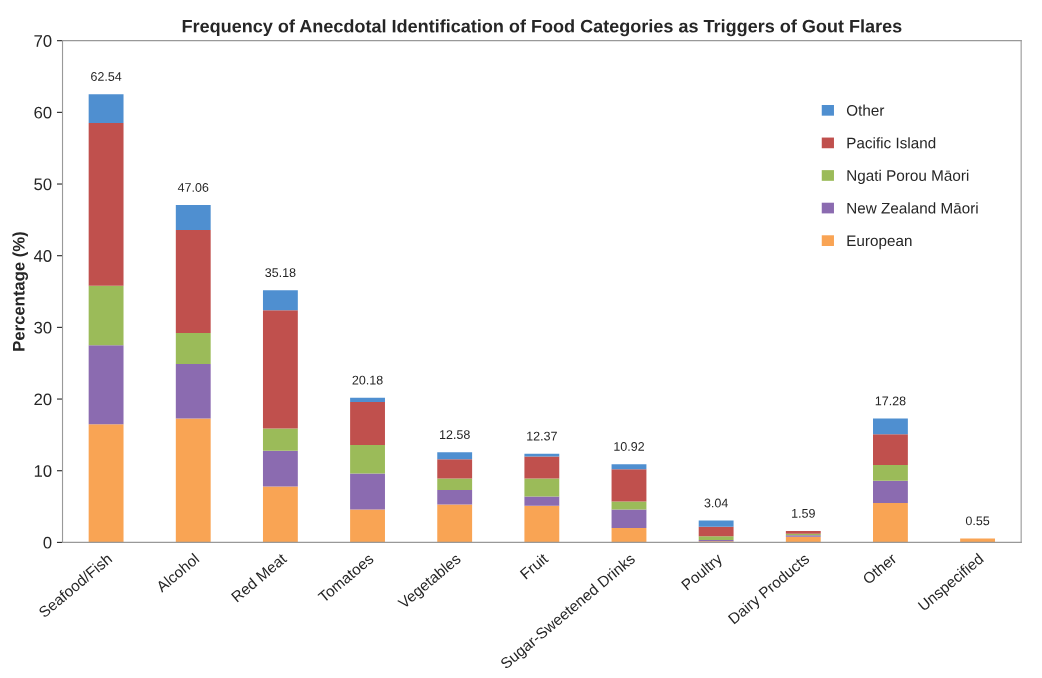  What do you see at coordinates (43, 327) in the screenshot?
I see `y-tick-label: 30` at bounding box center [43, 327].